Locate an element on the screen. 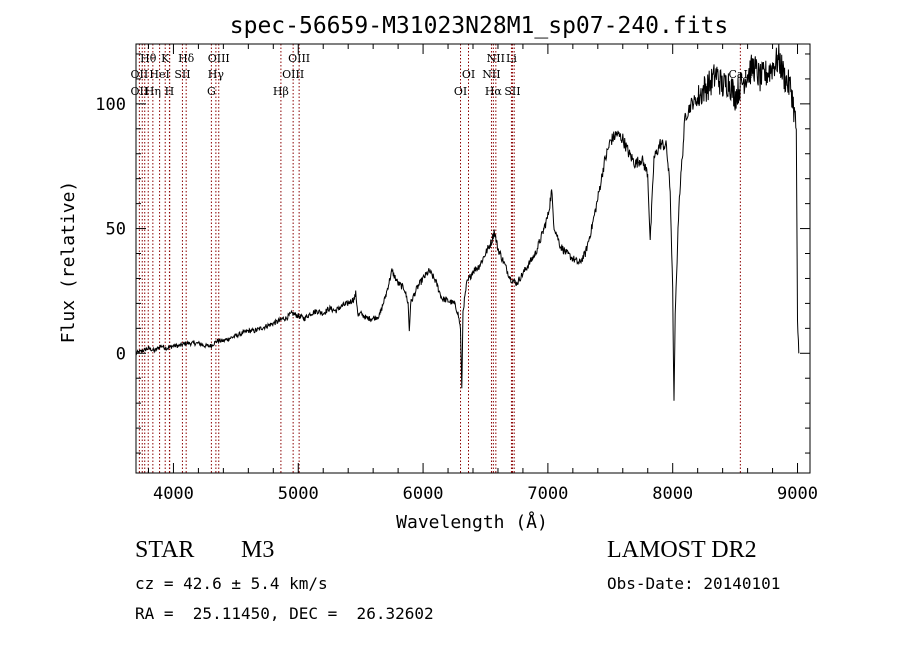 This screenshot has height=649, width=900. emission-line-label: H is located at coordinates (170, 91).